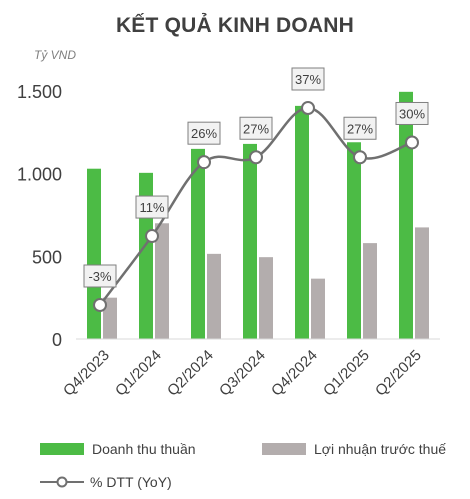  Describe the element at coordinates (144, 449) in the screenshot. I see `legend-label-revenue: Doanh thu thuần` at that location.